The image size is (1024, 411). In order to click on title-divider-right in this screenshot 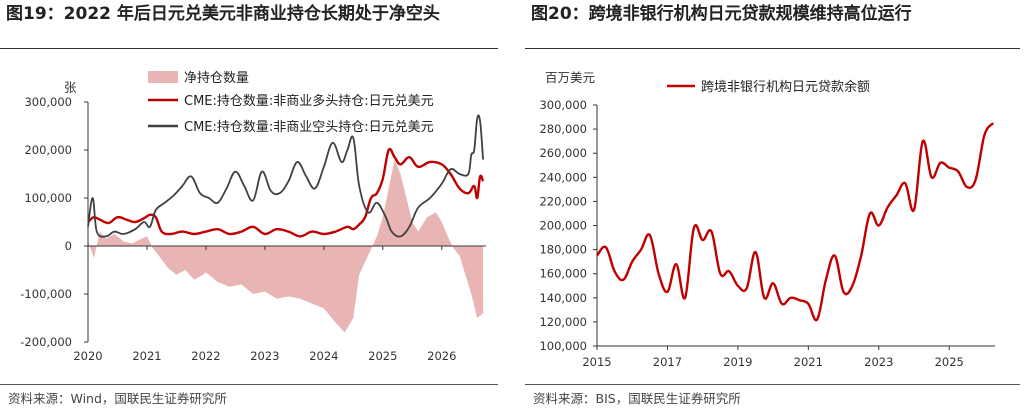, I will do `click(772, 48)`.